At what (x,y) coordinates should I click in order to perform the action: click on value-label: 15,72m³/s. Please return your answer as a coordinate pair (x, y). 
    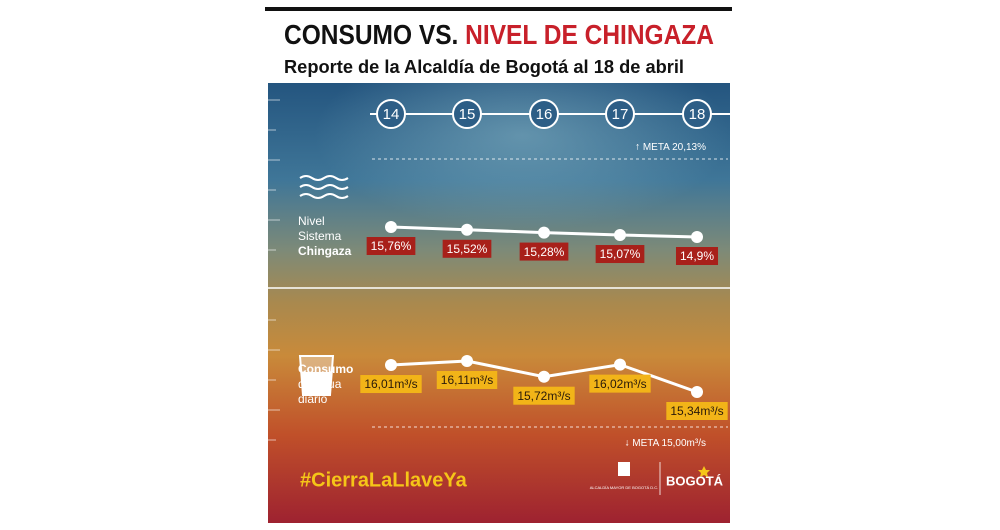
    Looking at the image, I should click on (544, 395).